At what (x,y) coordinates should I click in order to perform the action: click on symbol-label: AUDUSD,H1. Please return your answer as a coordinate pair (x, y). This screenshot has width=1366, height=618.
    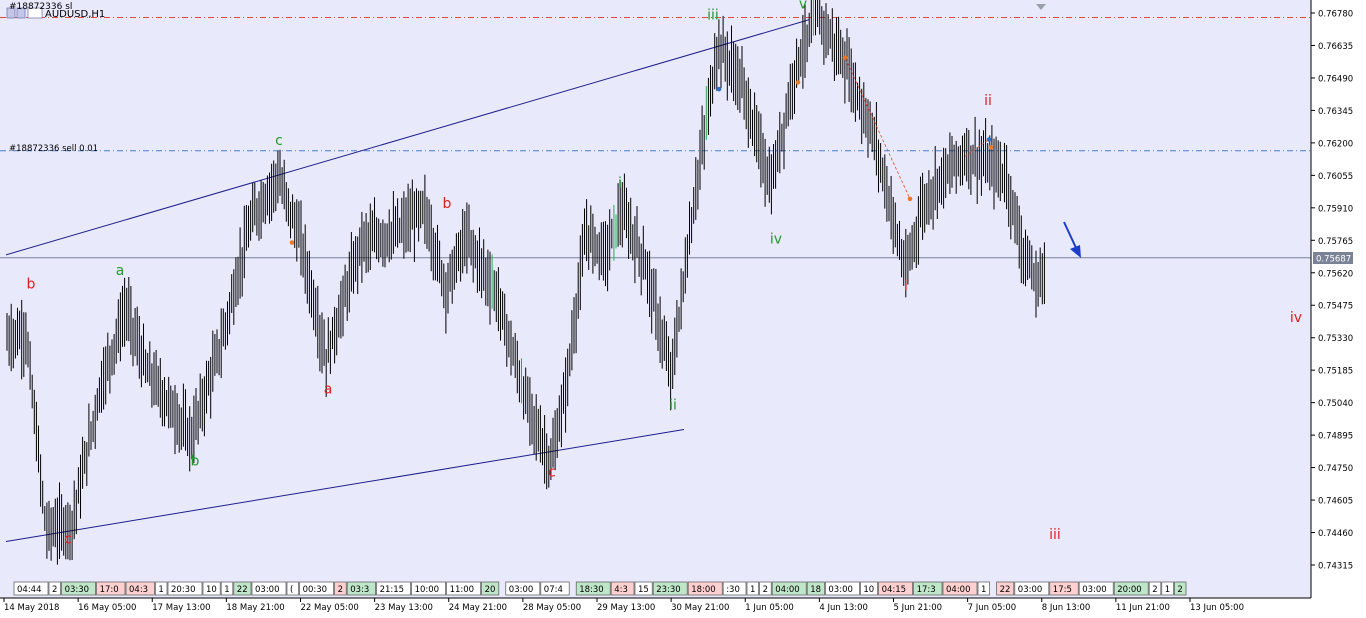
    Looking at the image, I should click on (75, 14).